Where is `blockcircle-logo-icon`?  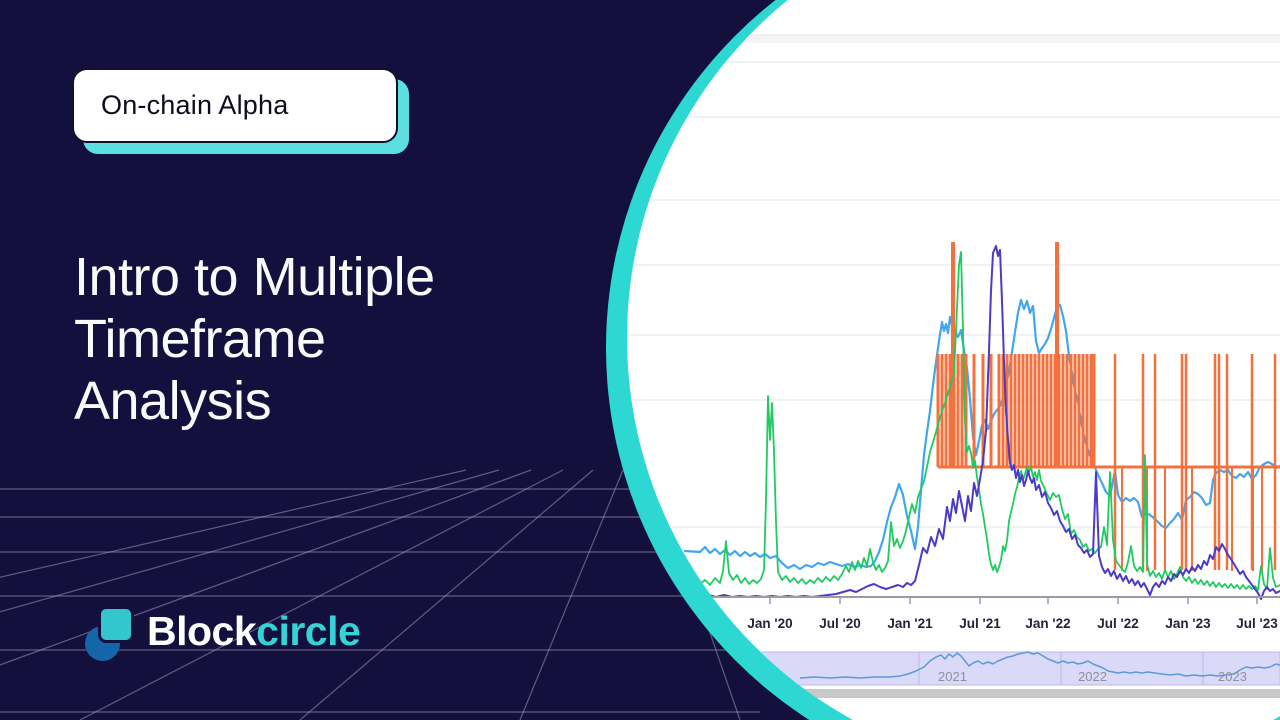
blockcircle-logo-icon is located at coordinates (113, 631).